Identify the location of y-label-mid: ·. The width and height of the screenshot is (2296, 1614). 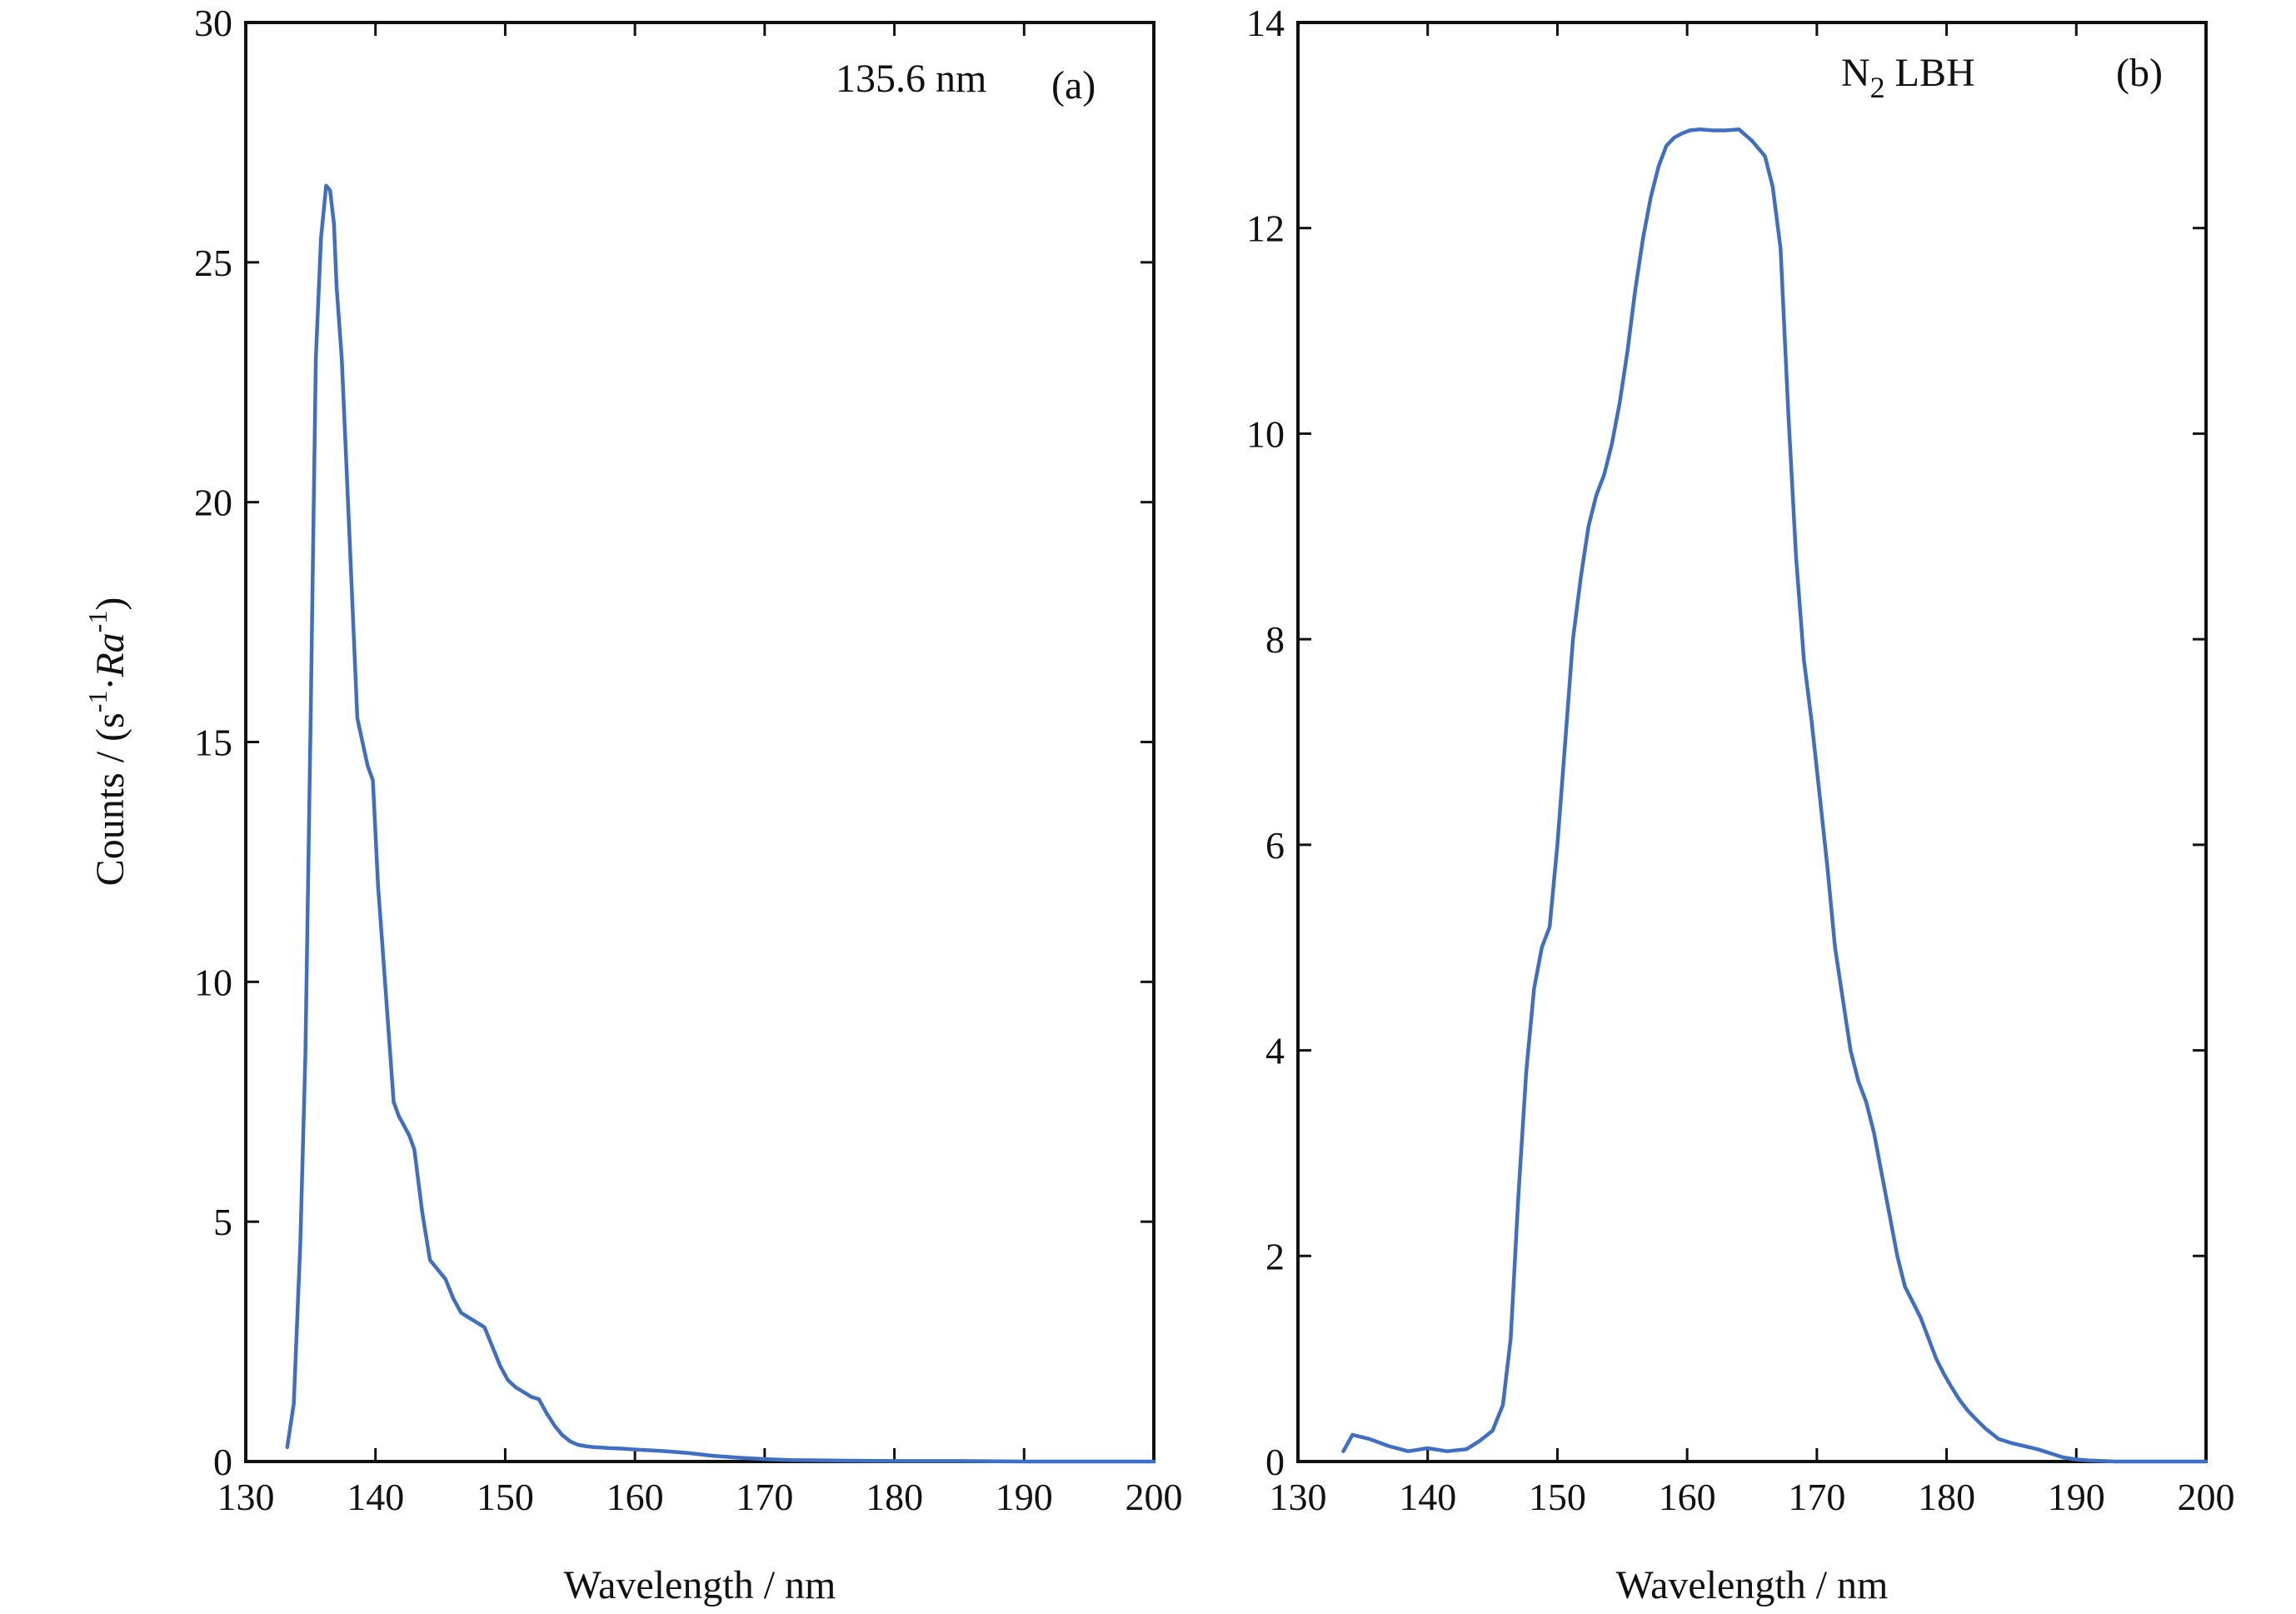
(110, 684).